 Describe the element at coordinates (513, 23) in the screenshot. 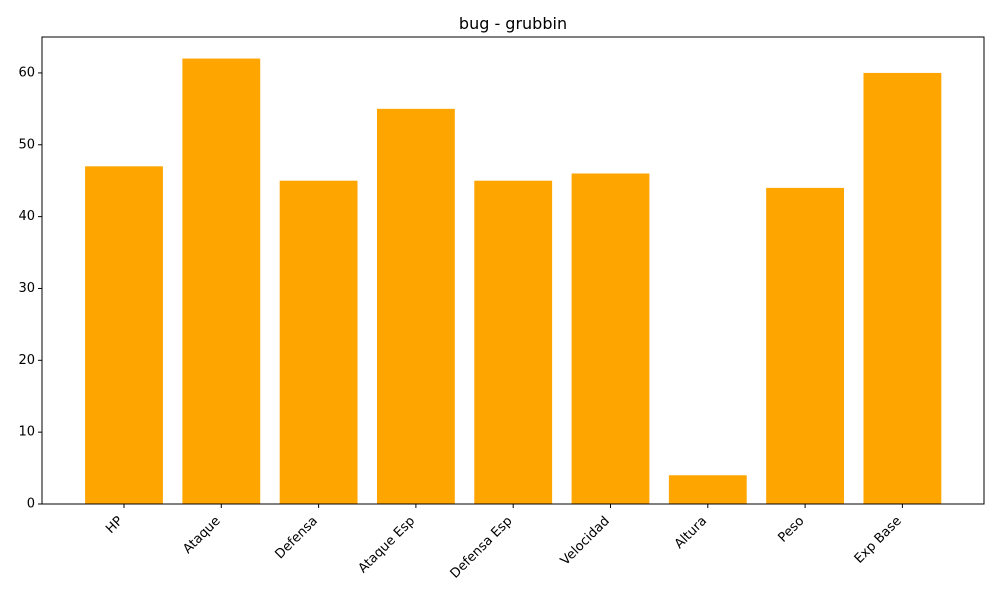

I see `chart-title: bug - grubbin` at that location.